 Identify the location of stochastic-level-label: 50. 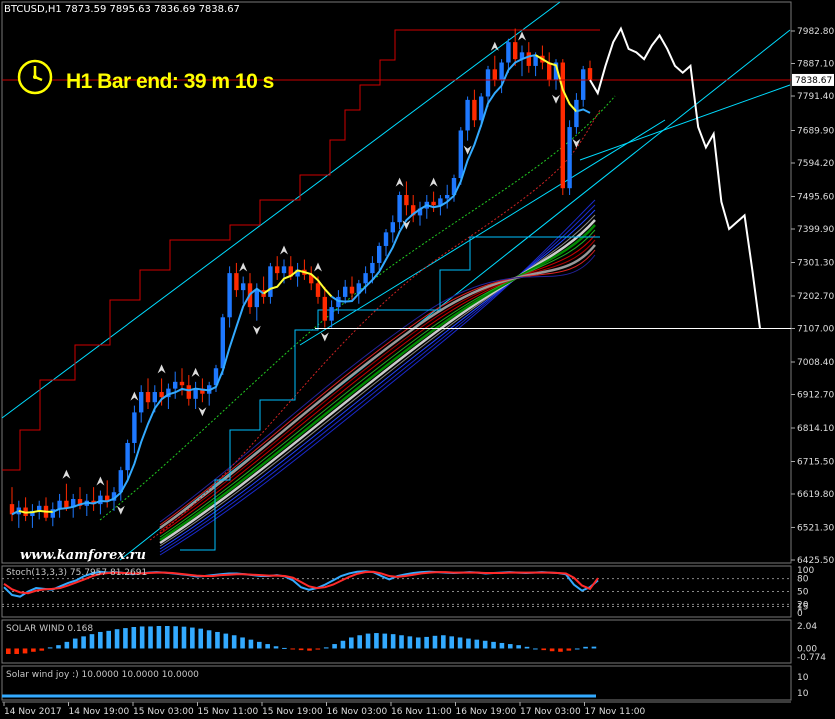
(803, 593).